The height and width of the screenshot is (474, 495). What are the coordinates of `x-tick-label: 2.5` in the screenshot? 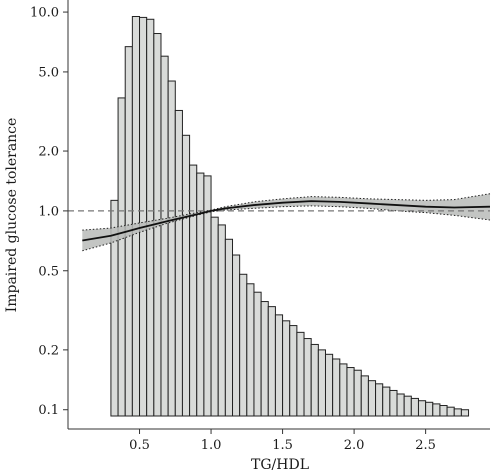 It's located at (425, 445).